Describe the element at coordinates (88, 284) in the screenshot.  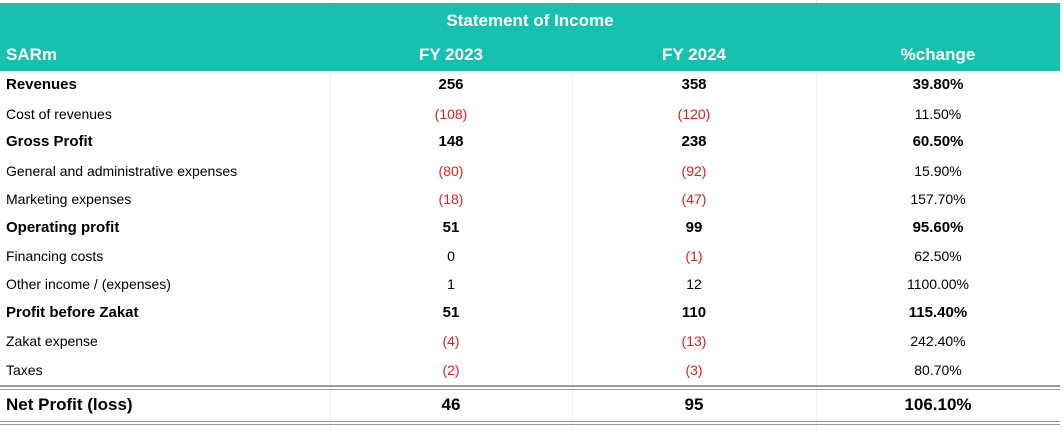
I see `row-label: Other income / (expenses)` at that location.